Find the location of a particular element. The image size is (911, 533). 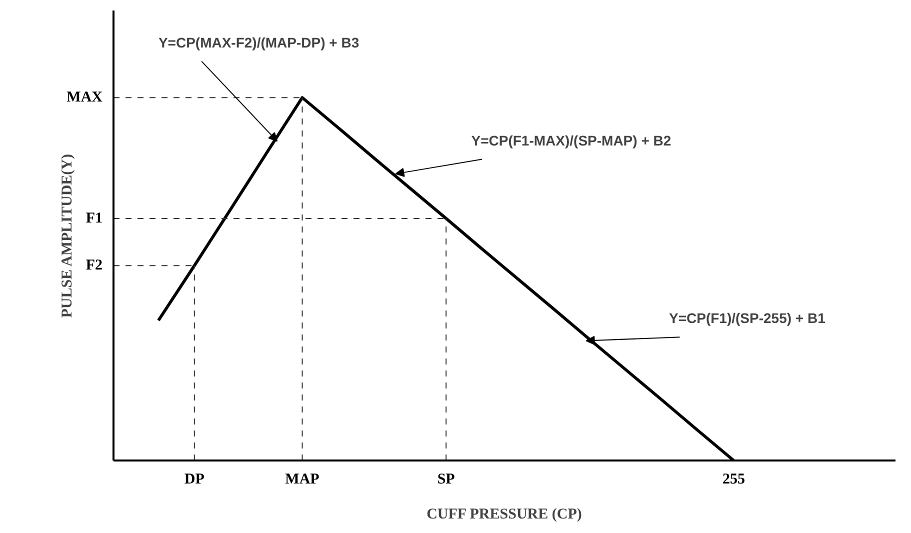

x-tick-label: MAP is located at coordinates (302, 480).